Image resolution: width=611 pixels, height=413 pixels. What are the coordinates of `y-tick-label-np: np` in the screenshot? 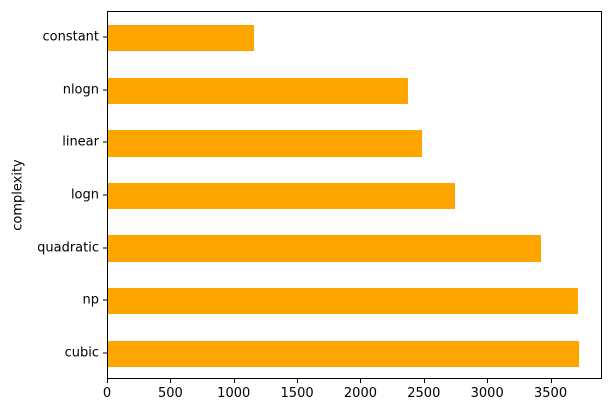 It's located at (91, 300).